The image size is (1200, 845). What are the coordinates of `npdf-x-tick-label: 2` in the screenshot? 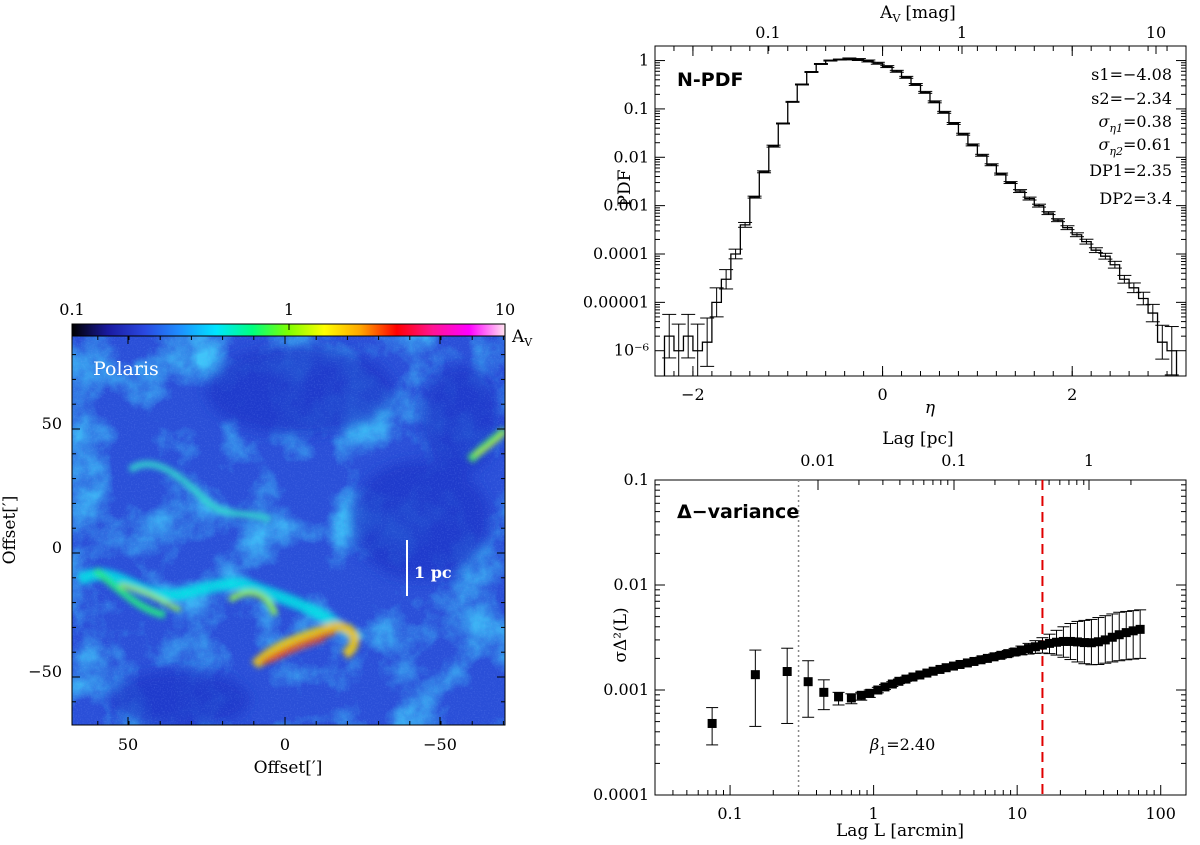 It's located at (1072, 394).